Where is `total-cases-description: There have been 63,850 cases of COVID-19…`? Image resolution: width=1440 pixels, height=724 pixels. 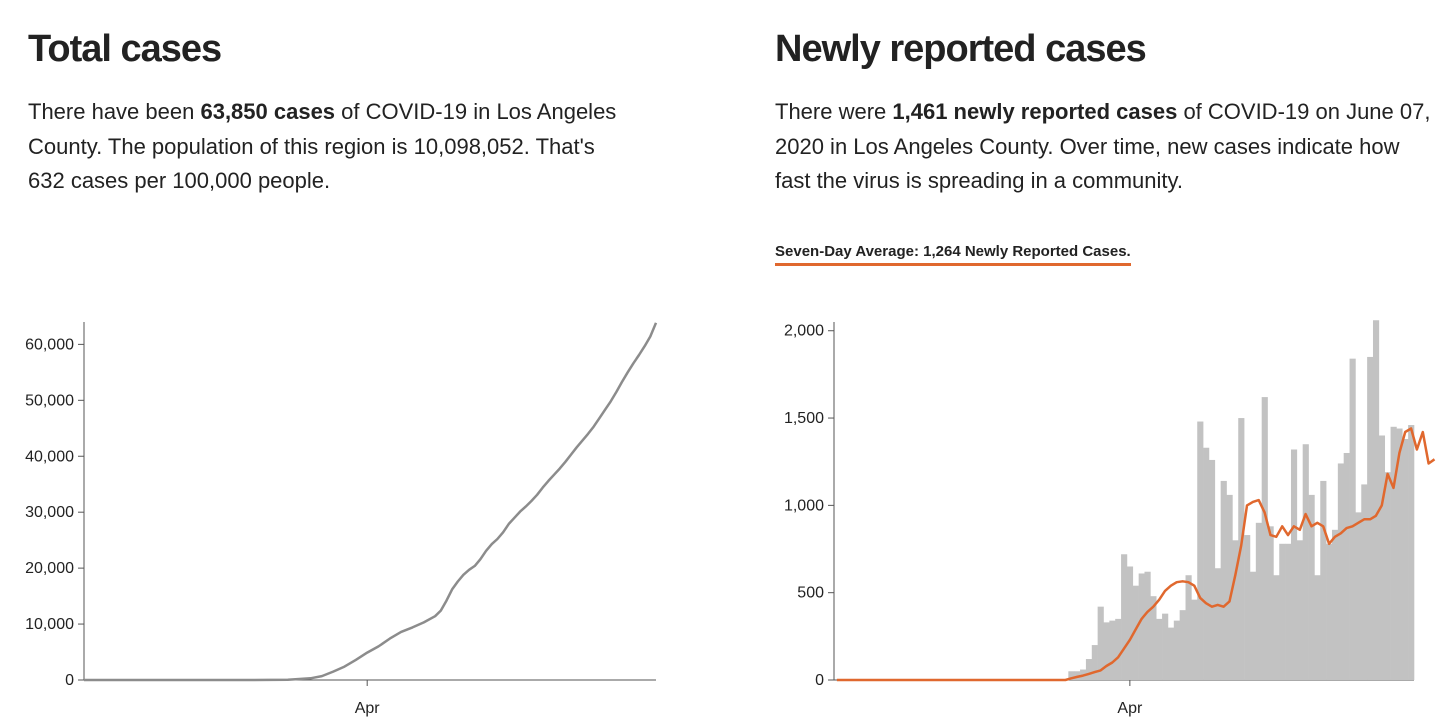
total-cases-description: There have been 63,850 cases of COVID-19… is located at coordinates (328, 147).